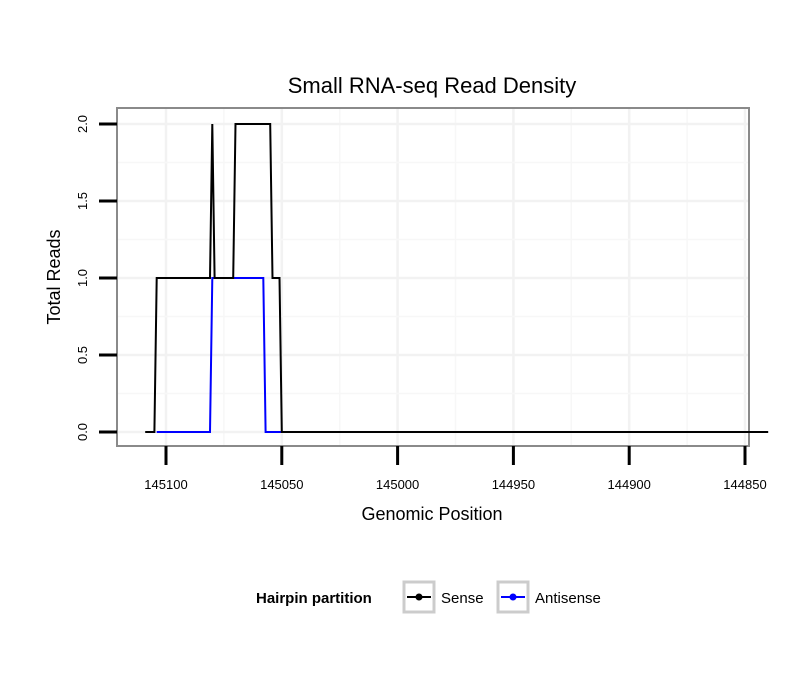  Describe the element at coordinates (431, 514) in the screenshot. I see `x-axis-title: Genomic Position` at that location.